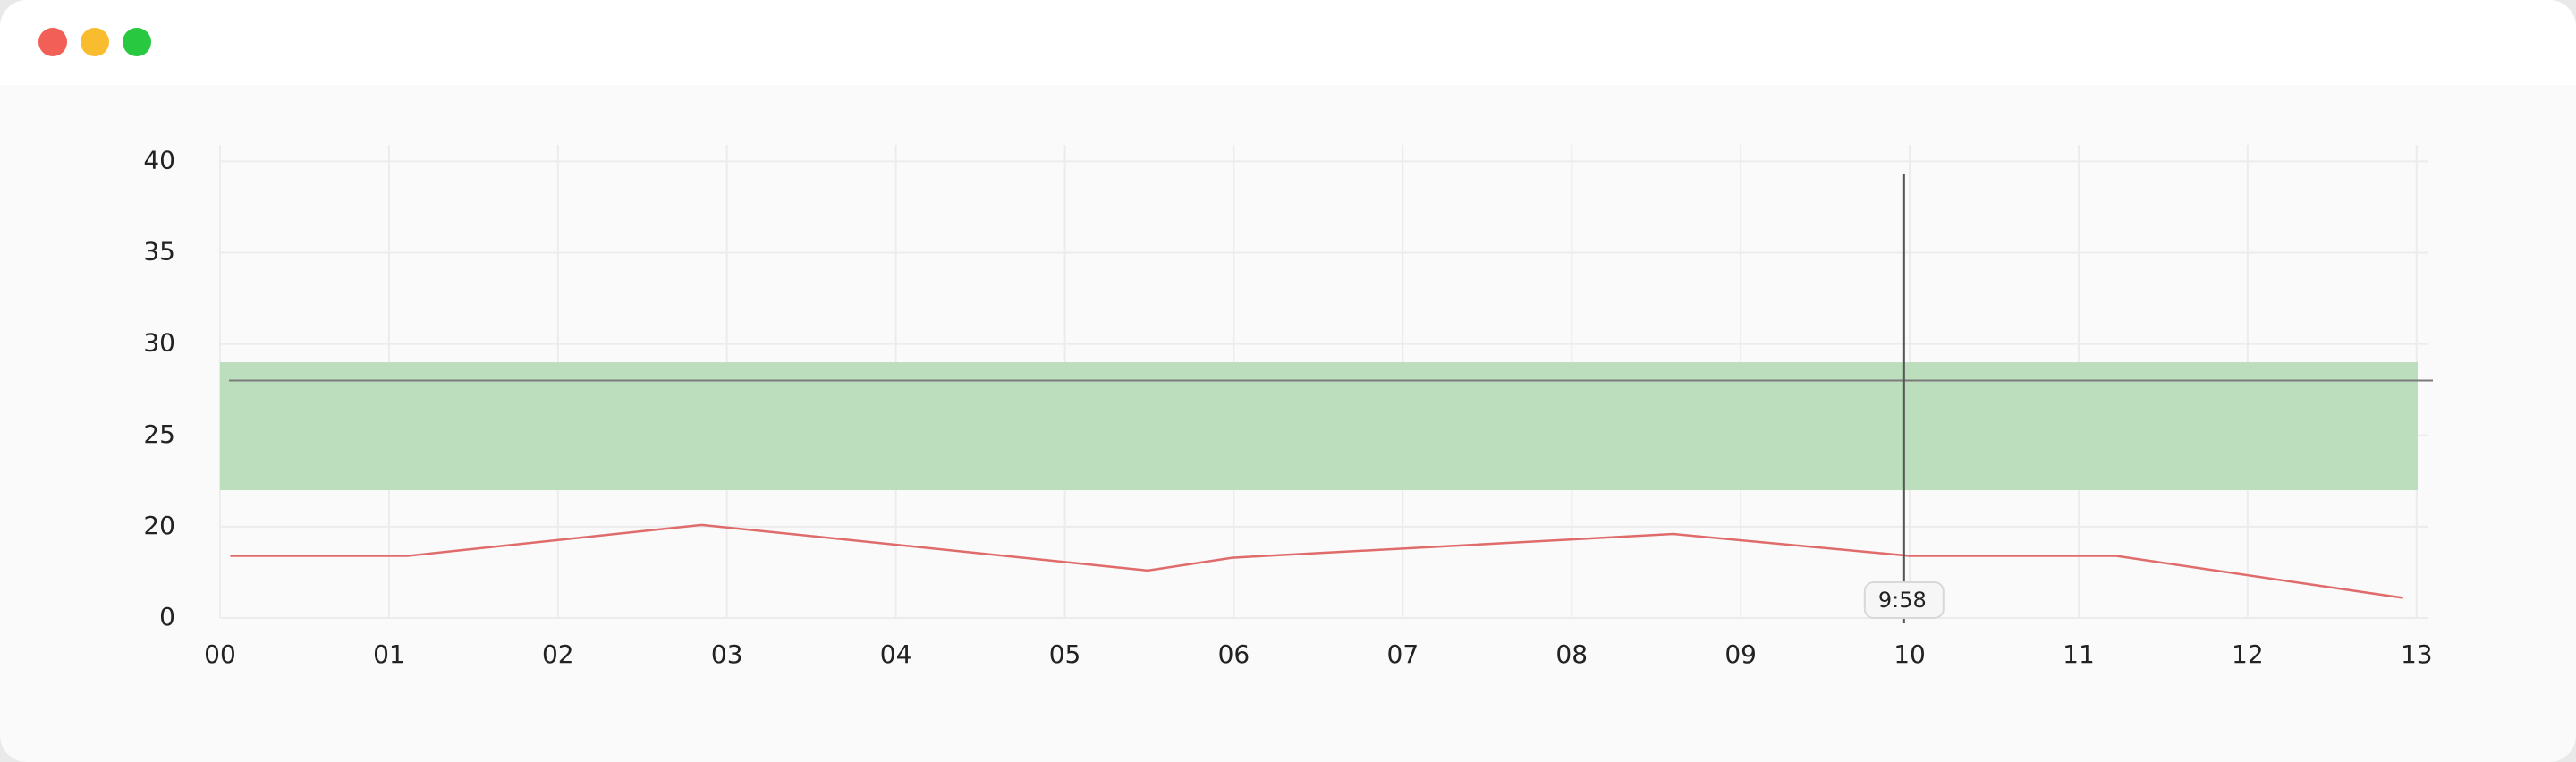  What do you see at coordinates (1234, 654) in the screenshot?
I see `x-tick-label: 06` at bounding box center [1234, 654].